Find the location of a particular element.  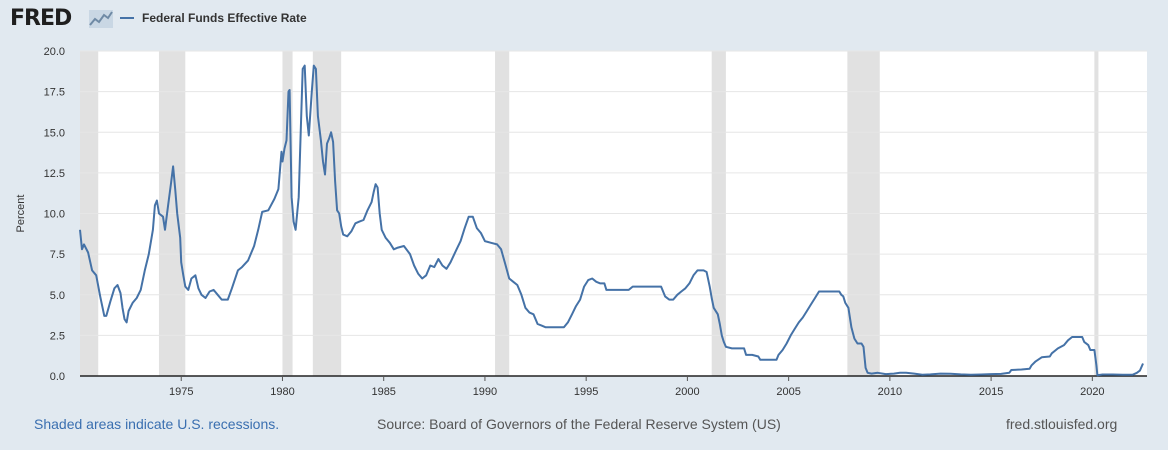

y-tick-label: 12.5 is located at coordinates (54, 174).